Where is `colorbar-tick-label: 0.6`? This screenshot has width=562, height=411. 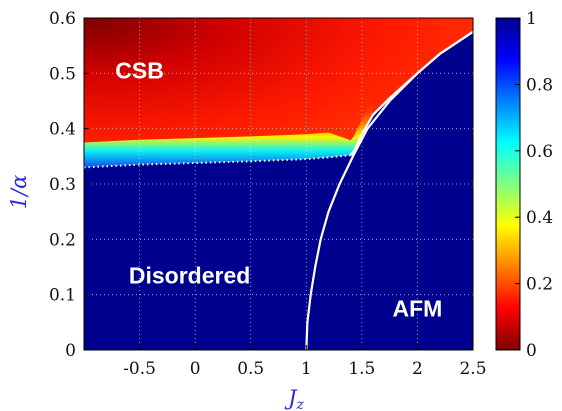
colorbar-tick-label: 0.6 is located at coordinates (539, 152).